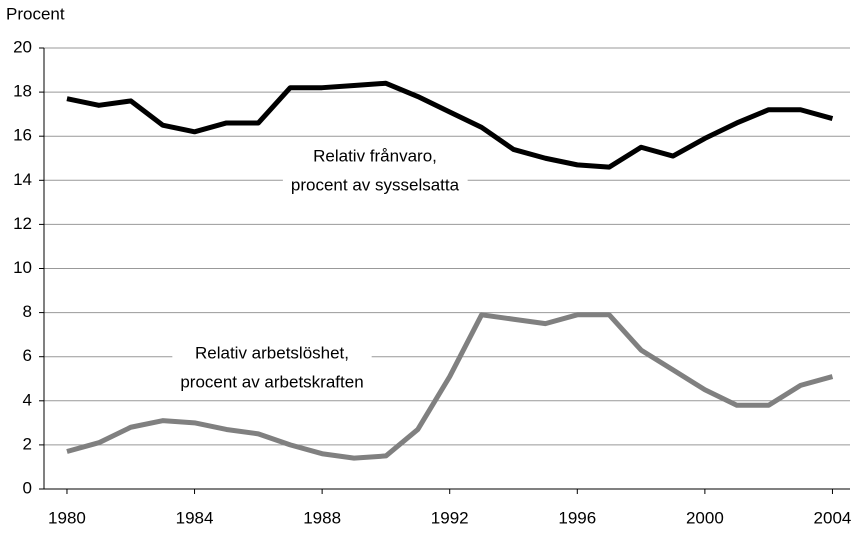 The height and width of the screenshot is (535, 863). I want to click on x-tick-label: 2004, so click(833, 517).